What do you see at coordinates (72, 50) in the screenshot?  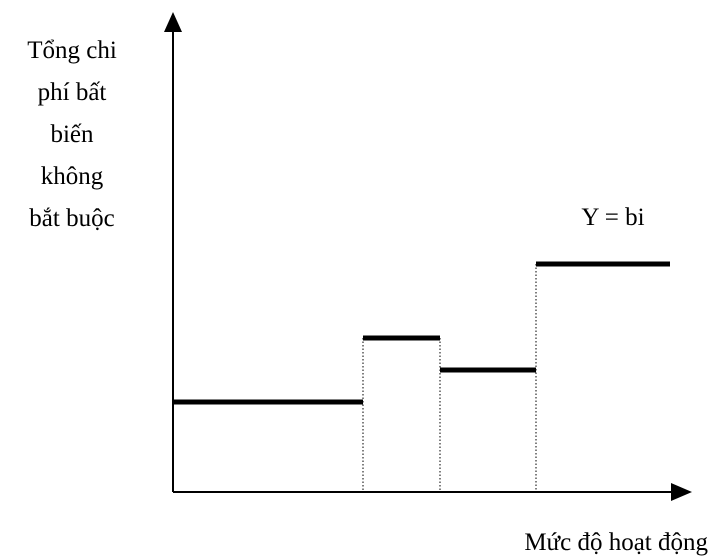 I see `ylabel-line-1: Tổng chi` at bounding box center [72, 50].